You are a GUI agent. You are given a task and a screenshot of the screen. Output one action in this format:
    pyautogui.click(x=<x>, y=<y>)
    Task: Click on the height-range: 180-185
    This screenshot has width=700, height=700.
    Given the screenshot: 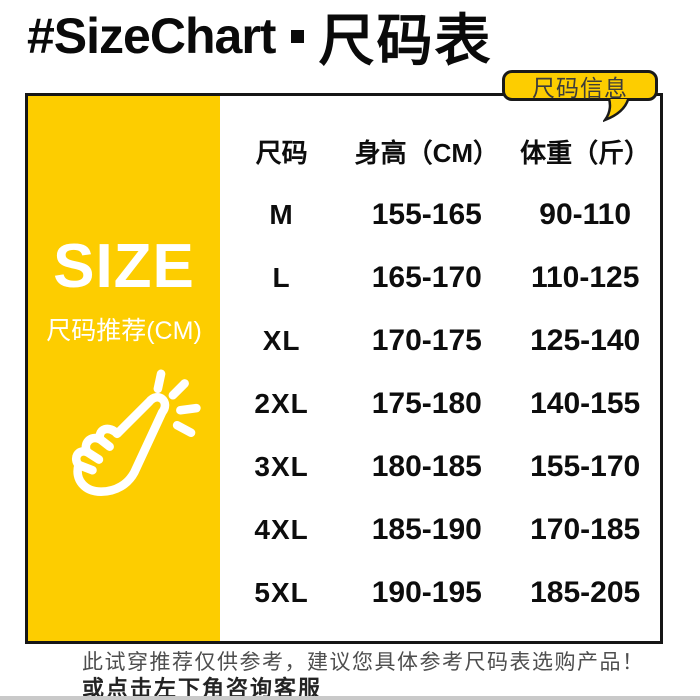 What is the action you would take?
    pyautogui.click(x=426, y=466)
    